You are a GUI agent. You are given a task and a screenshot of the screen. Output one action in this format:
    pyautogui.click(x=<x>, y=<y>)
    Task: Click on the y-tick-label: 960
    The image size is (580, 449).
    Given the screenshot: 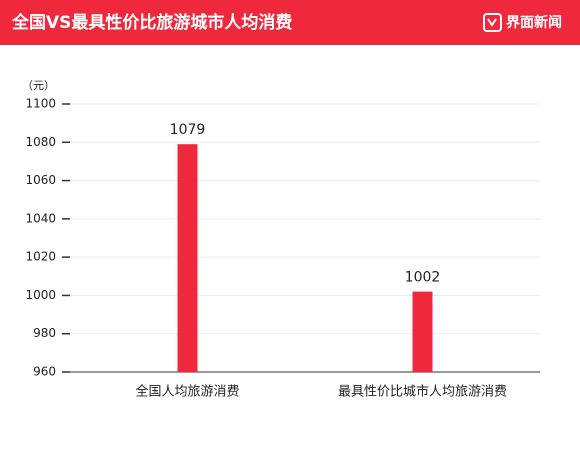 What is the action you would take?
    pyautogui.click(x=44, y=372)
    